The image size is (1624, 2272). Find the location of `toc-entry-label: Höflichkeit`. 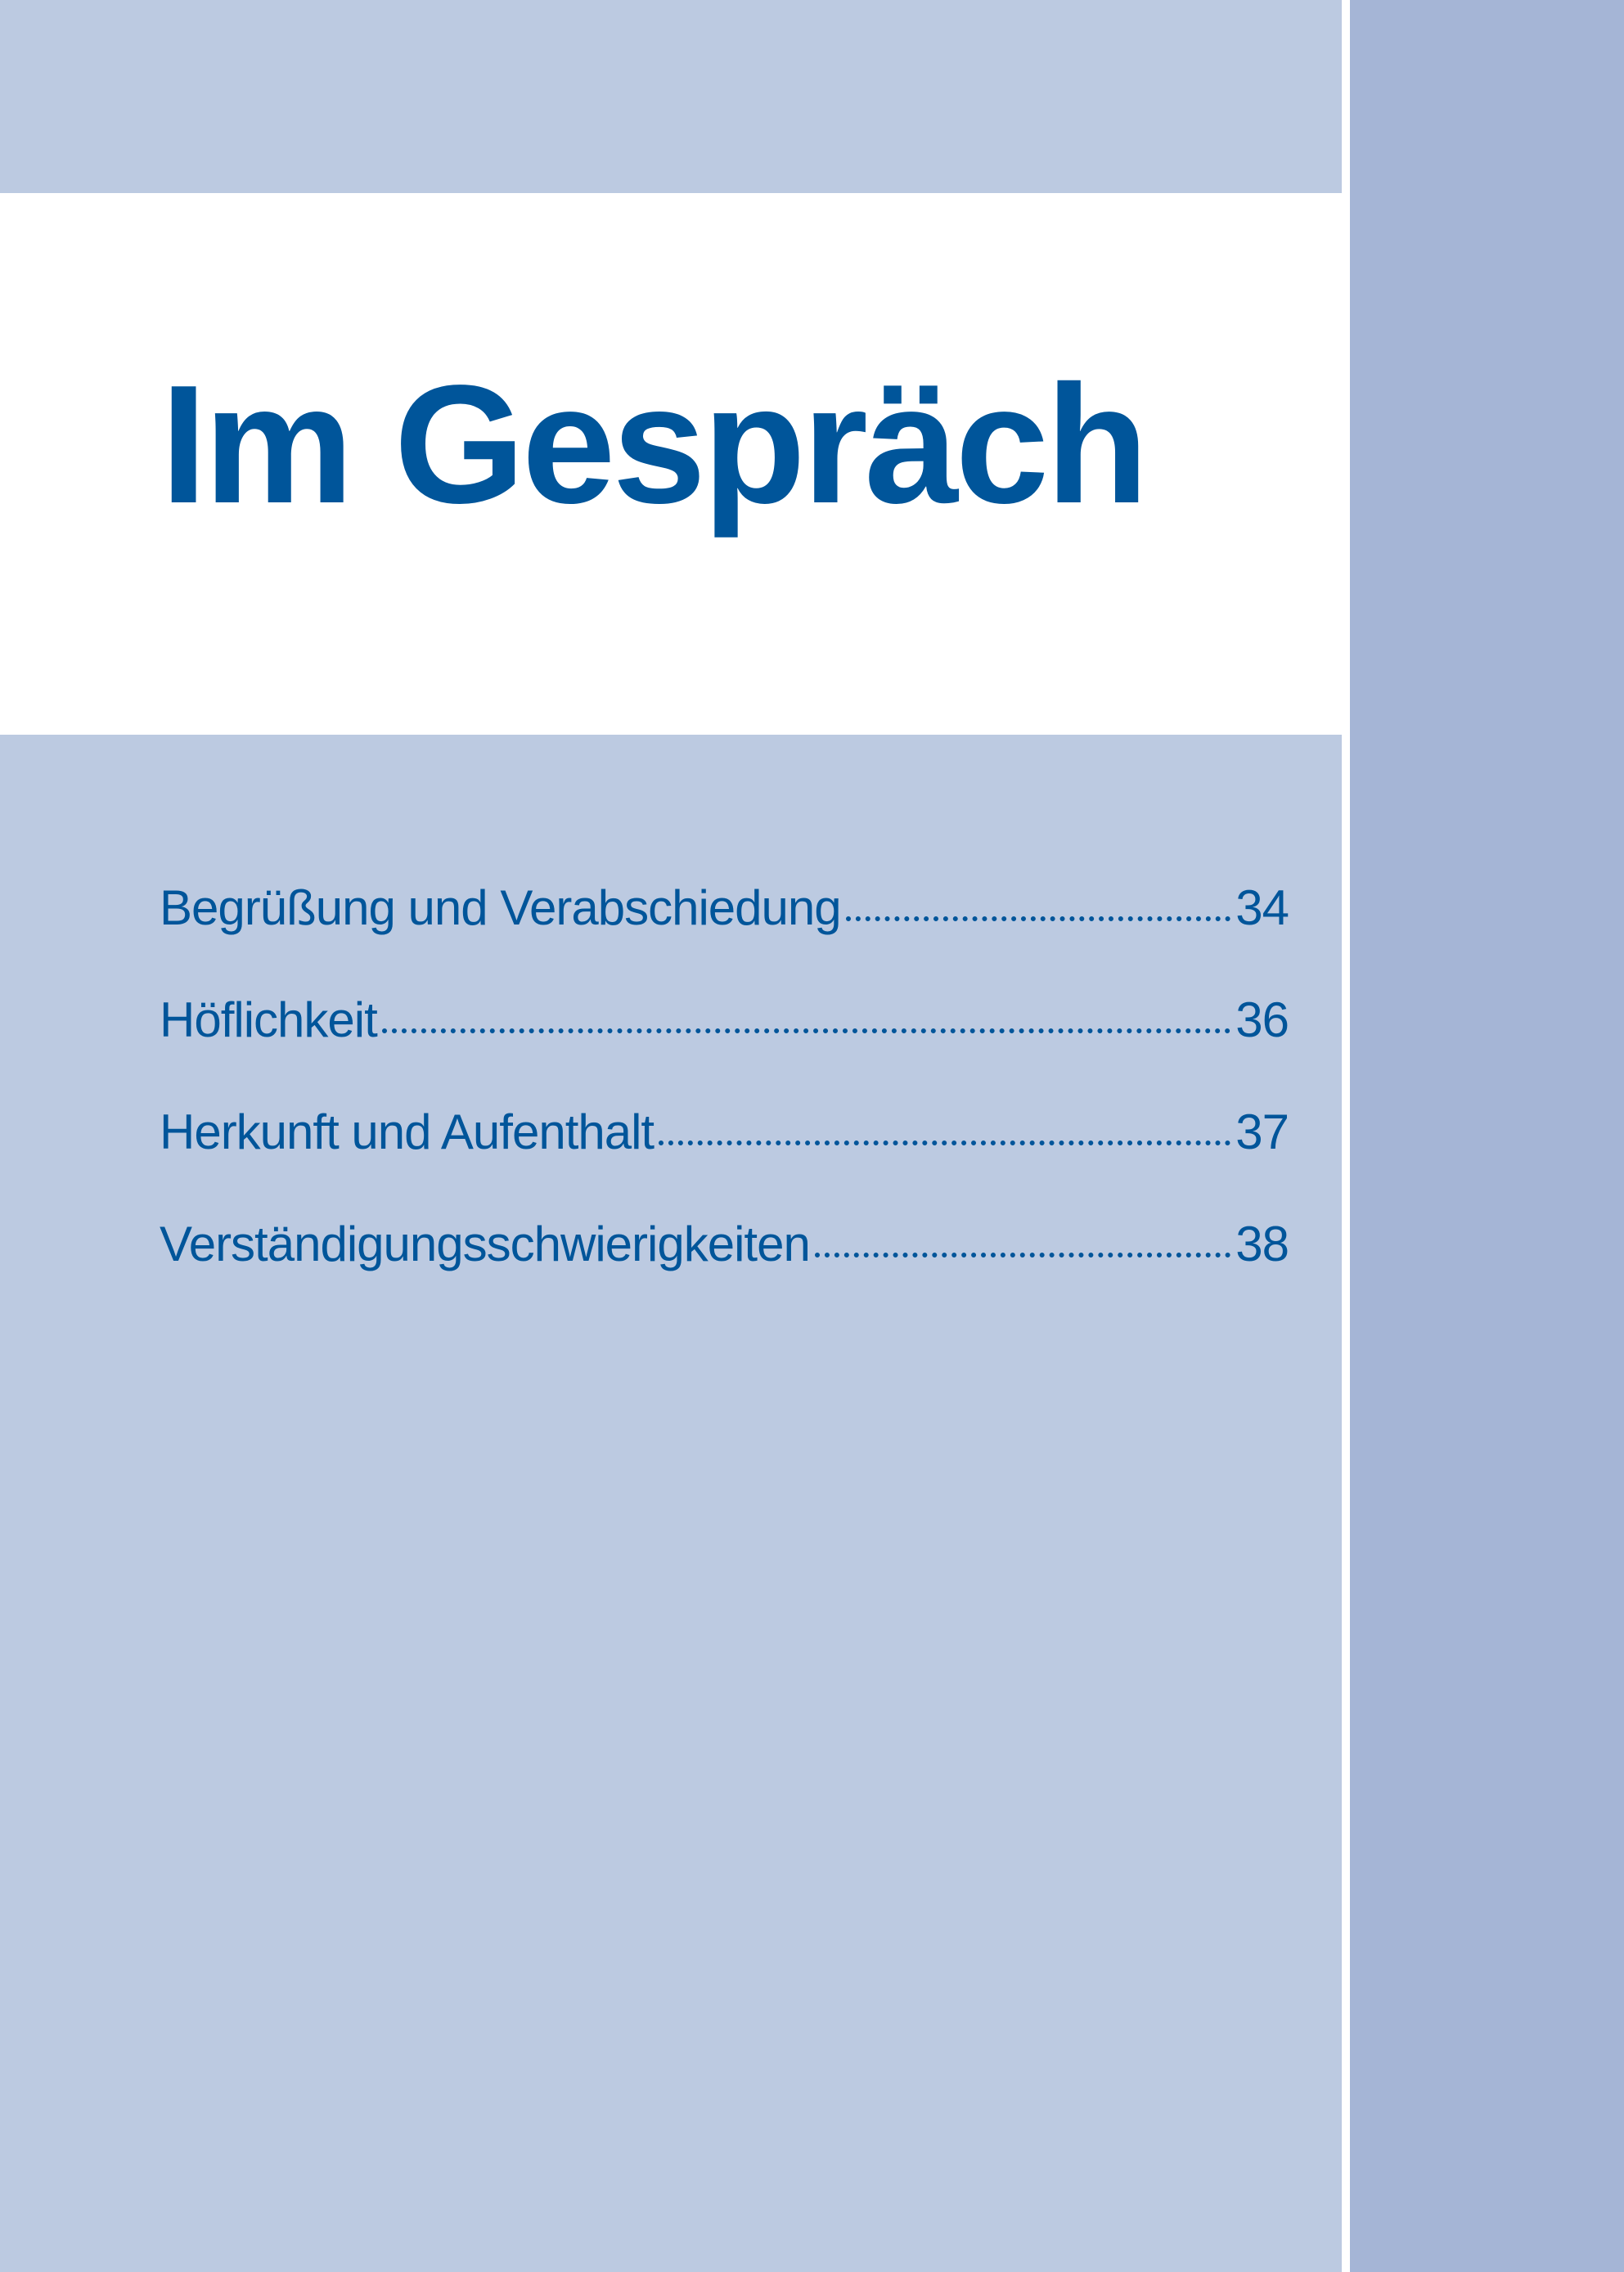

toc-entry-label: Höflichkeit is located at coordinates (269, 1020).